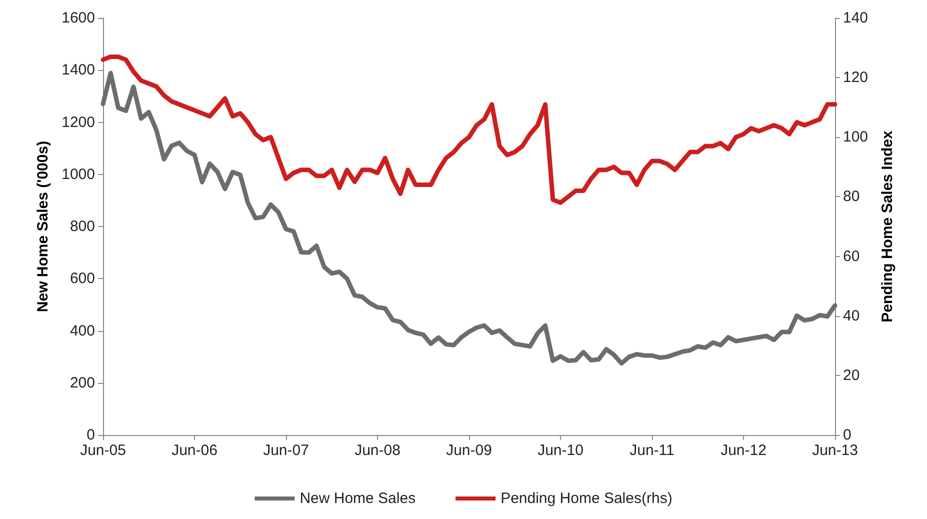  Describe the element at coordinates (78, 122) in the screenshot. I see `y-tick-label: 1200` at that location.